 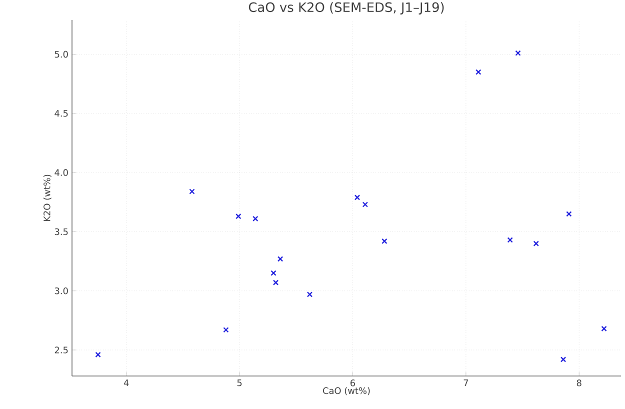 What do you see at coordinates (353, 383) in the screenshot?
I see `x-tick-label: 6` at bounding box center [353, 383].